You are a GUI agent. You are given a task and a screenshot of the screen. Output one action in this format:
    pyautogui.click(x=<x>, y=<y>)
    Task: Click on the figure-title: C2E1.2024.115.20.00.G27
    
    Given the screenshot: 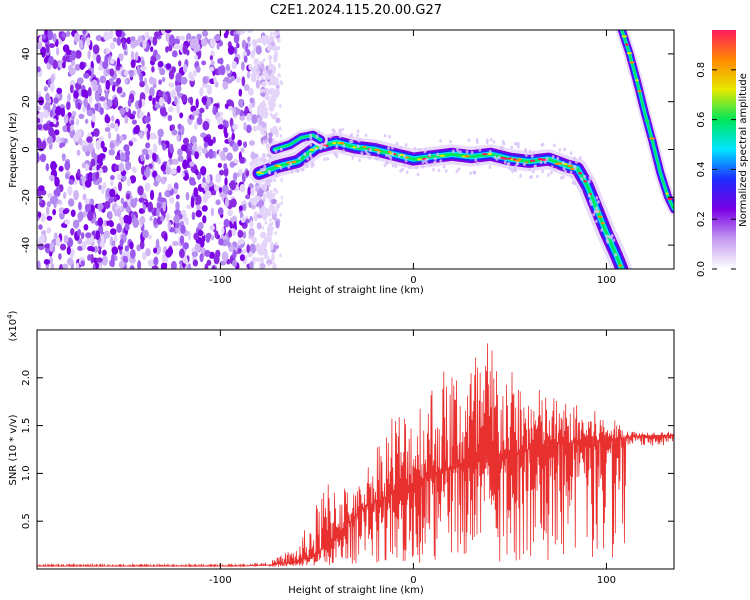 What is the action you would take?
    pyautogui.click(x=356, y=10)
    